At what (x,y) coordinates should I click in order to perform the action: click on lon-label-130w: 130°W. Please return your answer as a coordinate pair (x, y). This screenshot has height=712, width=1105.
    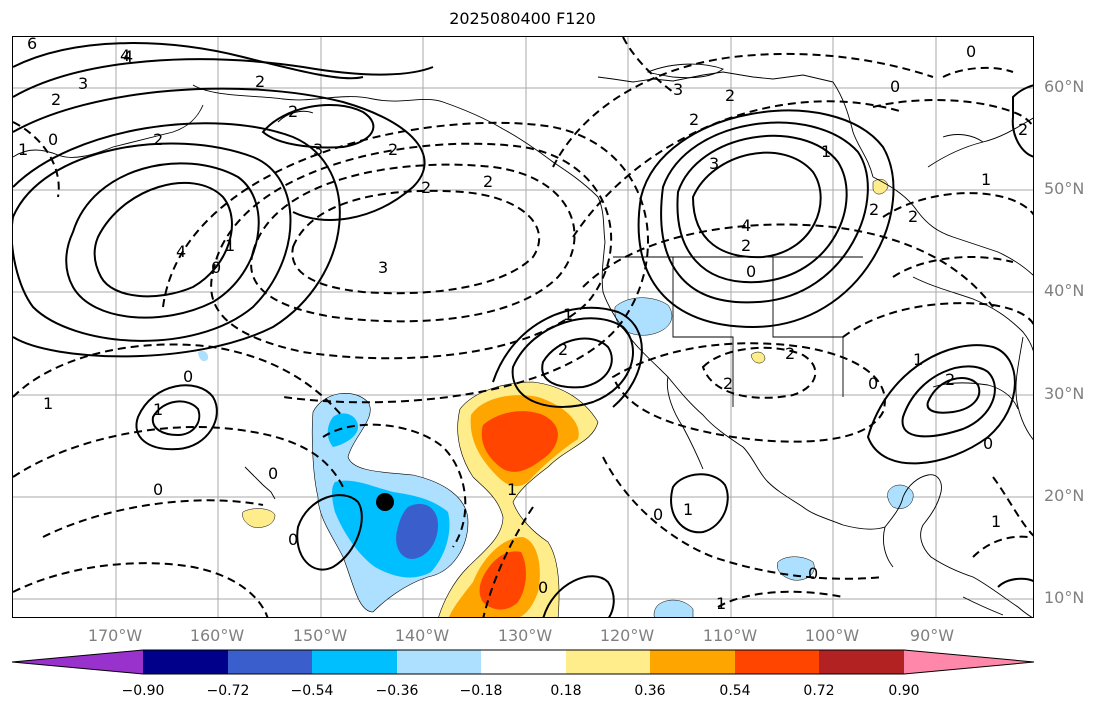
    Looking at the image, I should click on (525, 635).